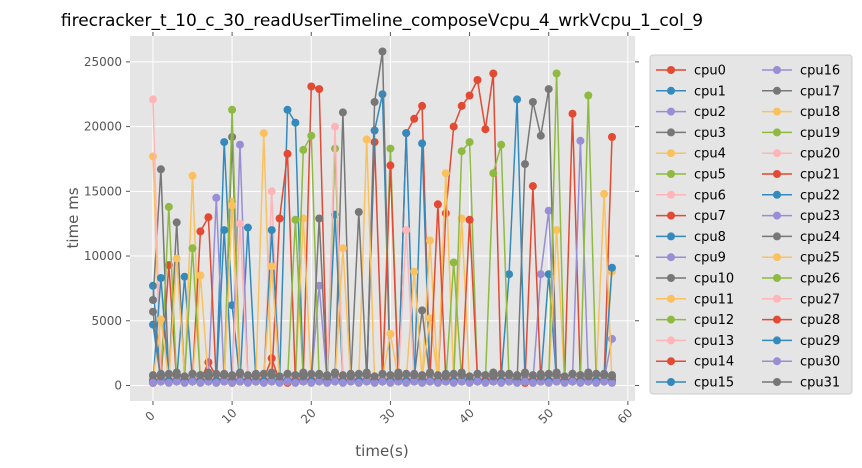  What do you see at coordinates (820, 279) in the screenshot?
I see `legend-label: cpu26` at bounding box center [820, 279].